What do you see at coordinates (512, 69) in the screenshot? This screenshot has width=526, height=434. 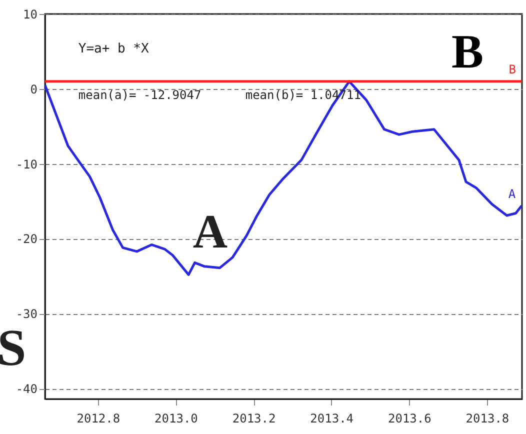 I see `series-label: B` at bounding box center [512, 69].